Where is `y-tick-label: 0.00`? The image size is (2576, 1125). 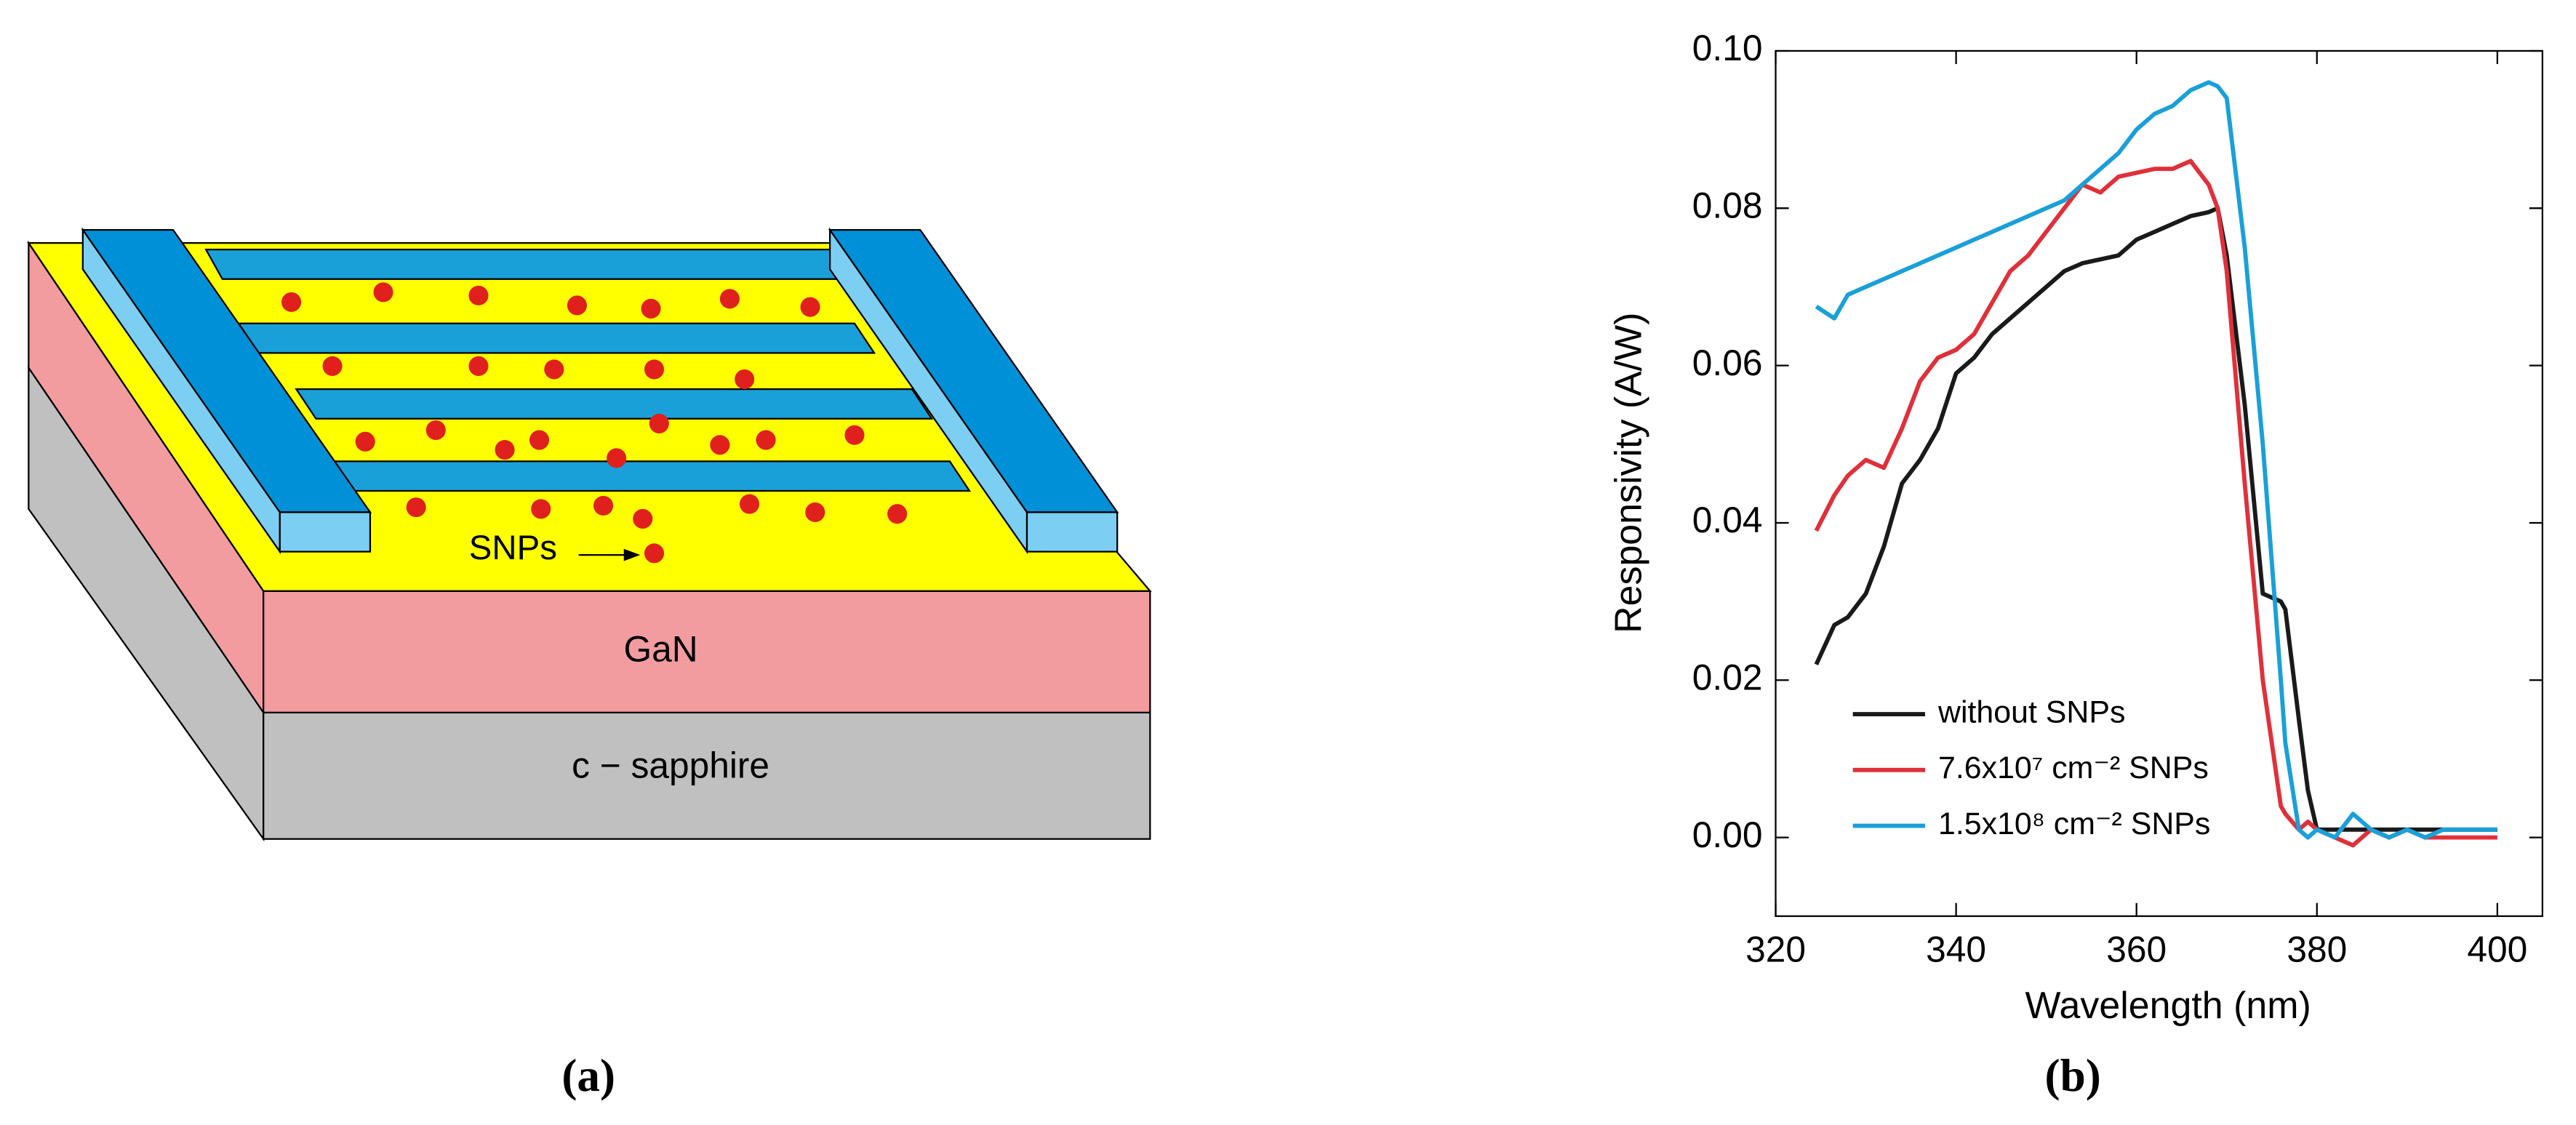
y-tick-label: 0.00 is located at coordinates (1727, 834).